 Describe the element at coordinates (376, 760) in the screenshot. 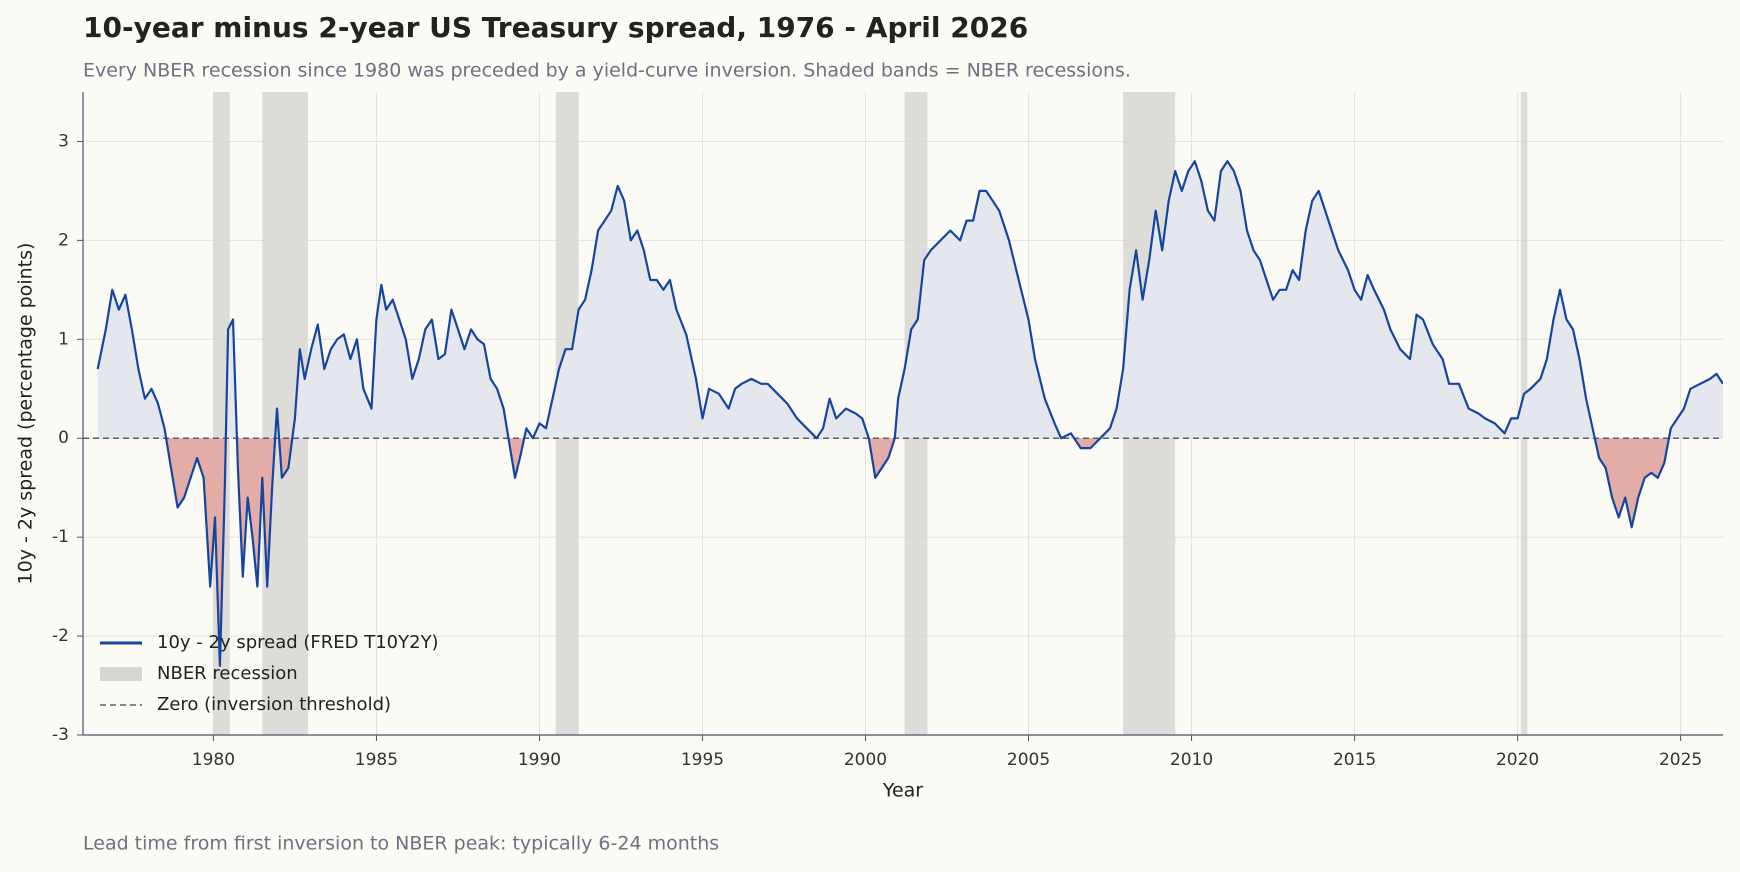

I see `x-tick-label: 1985` at that location.